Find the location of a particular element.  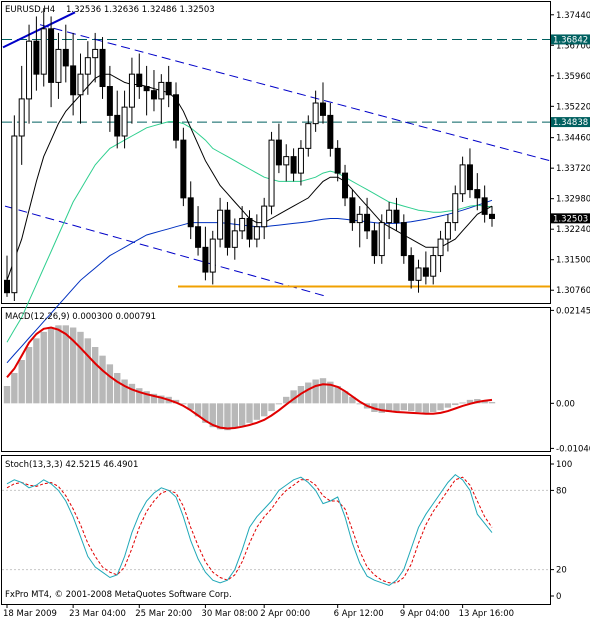

price-label-current: 1.32503 is located at coordinates (570, 219).